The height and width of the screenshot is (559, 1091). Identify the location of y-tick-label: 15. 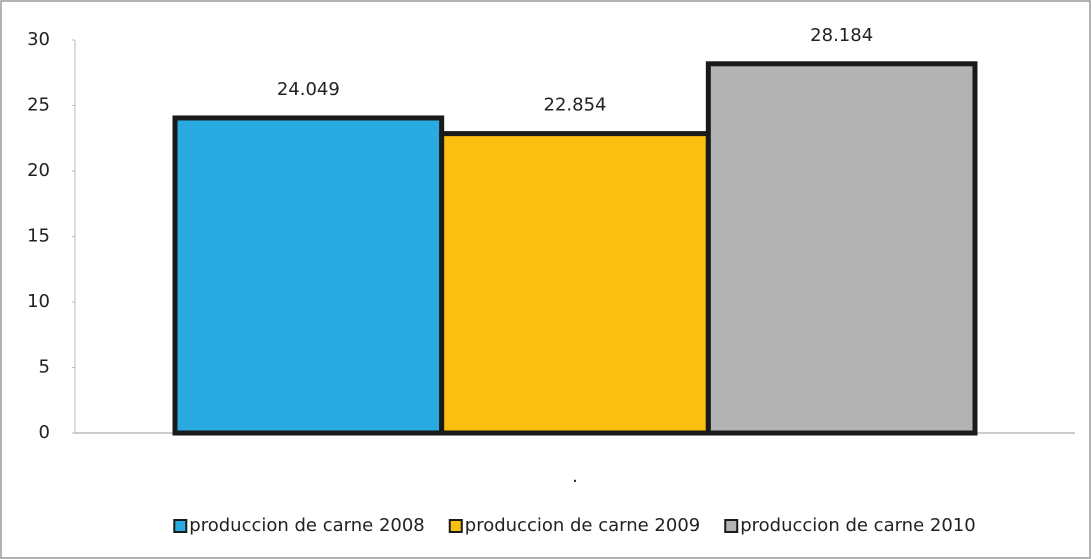
(38, 236).